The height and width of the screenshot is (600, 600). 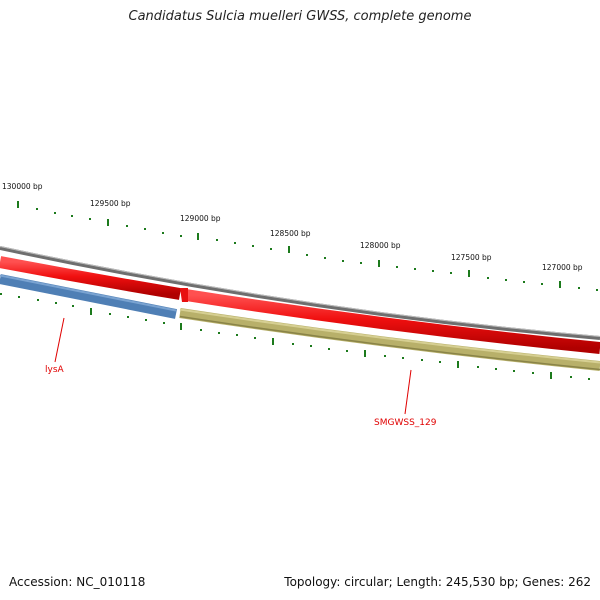 What do you see at coordinates (307, 246) in the screenshot?
I see `outer-ruler` at bounding box center [307, 246].